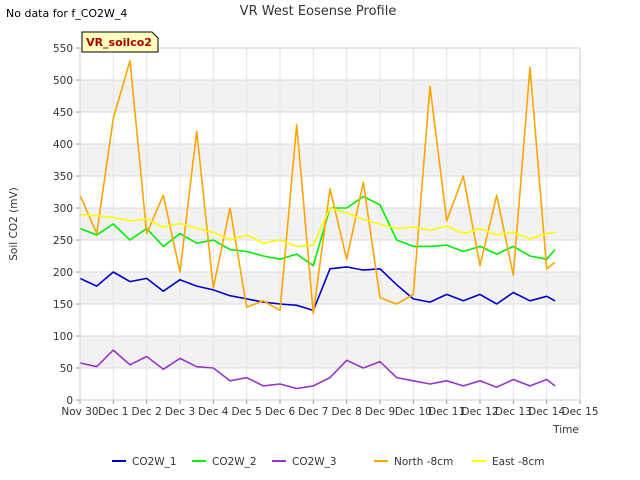  I want to click on y-tick-label: 250, so click(63, 241).